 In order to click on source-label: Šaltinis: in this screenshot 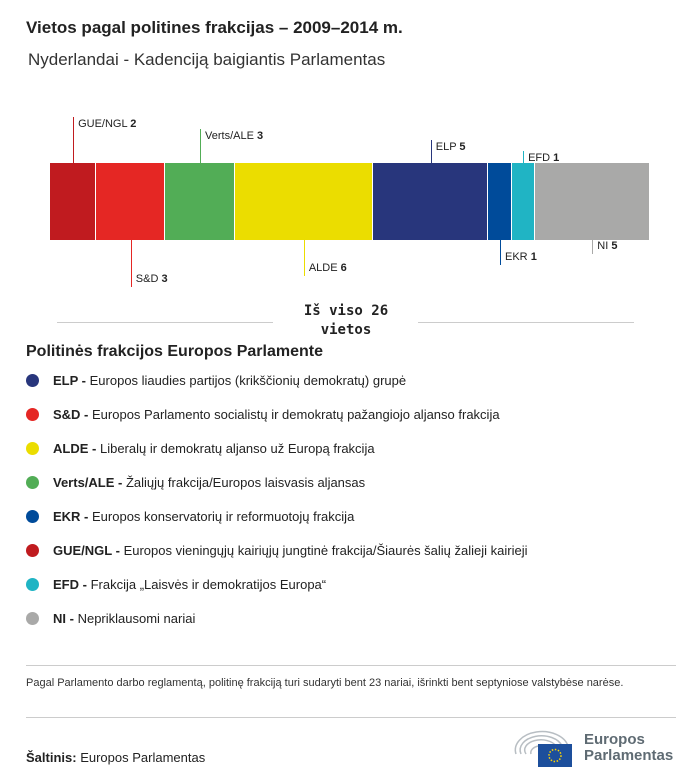, I will do `click(51, 757)`.